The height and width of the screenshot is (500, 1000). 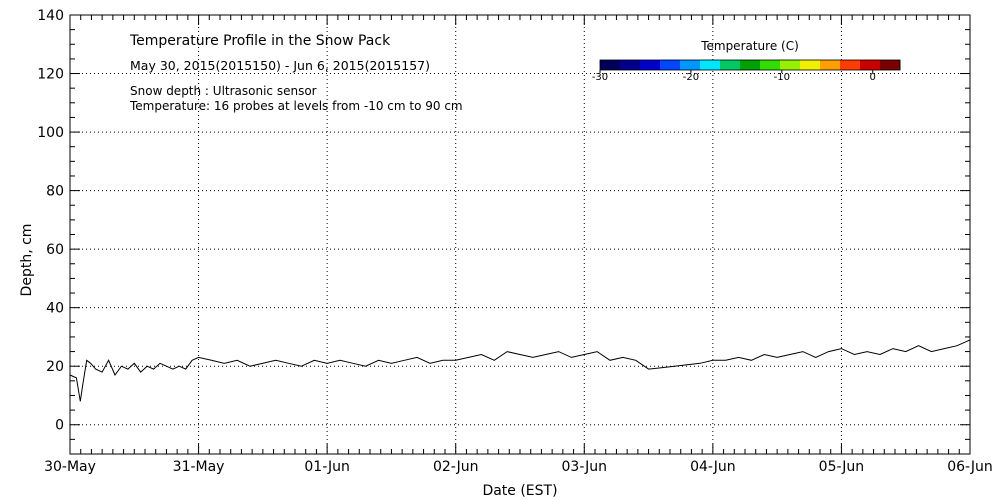 I want to click on y-tick-label: 80, so click(x=55, y=192).